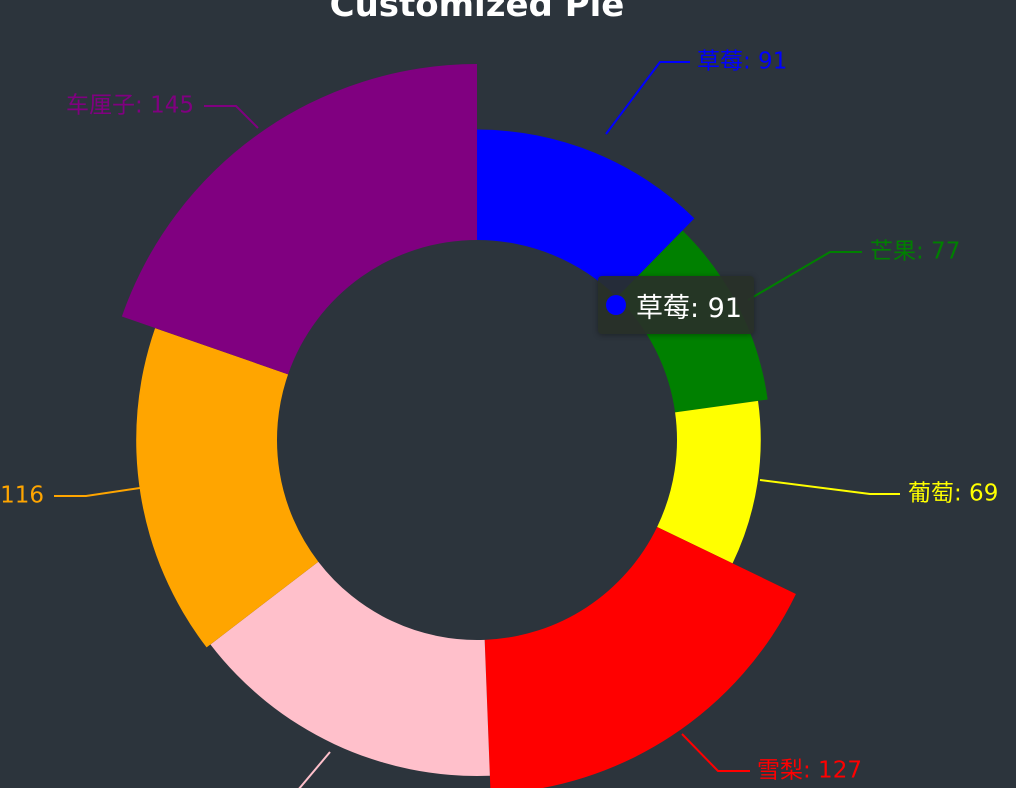  What do you see at coordinates (915, 252) in the screenshot?
I see `slice-label-1: 芒果: 77` at bounding box center [915, 252].